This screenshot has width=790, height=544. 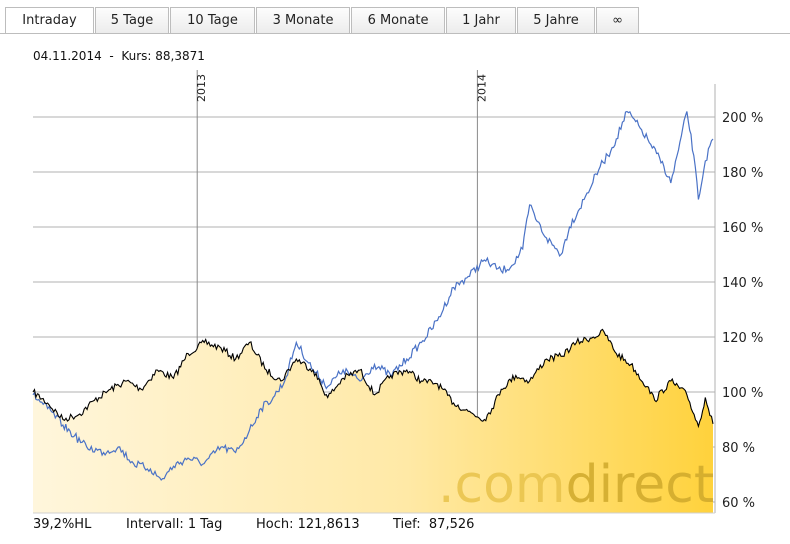 What do you see at coordinates (640, 485) in the screenshot?
I see `watermark-direct: direct` at bounding box center [640, 485].